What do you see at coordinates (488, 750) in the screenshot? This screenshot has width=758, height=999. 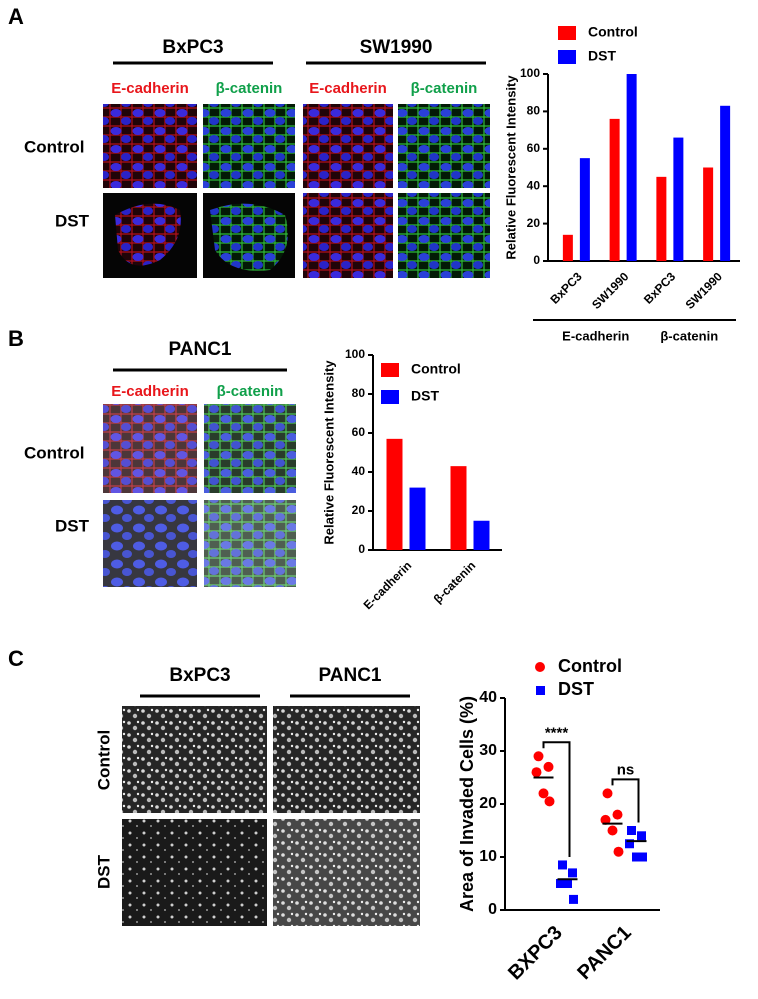 I see `y-tick-label: 30` at bounding box center [488, 750].